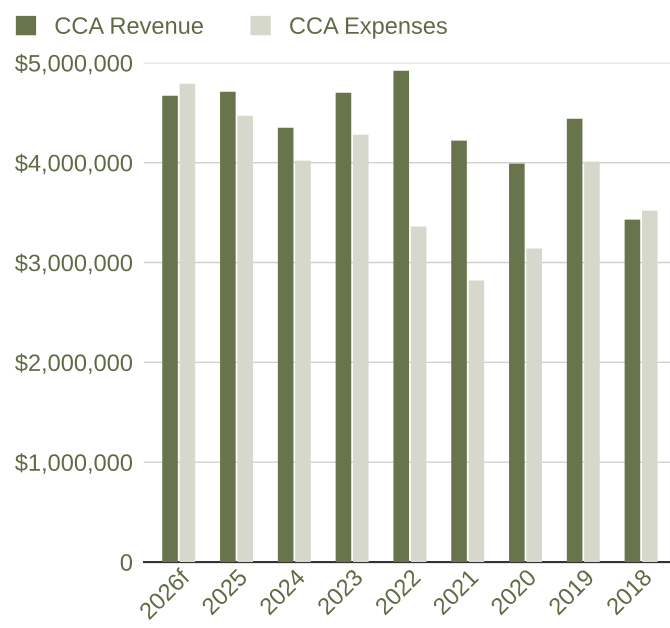  What do you see at coordinates (129, 25) in the screenshot?
I see `legend-label: CCA Revenue` at bounding box center [129, 25].